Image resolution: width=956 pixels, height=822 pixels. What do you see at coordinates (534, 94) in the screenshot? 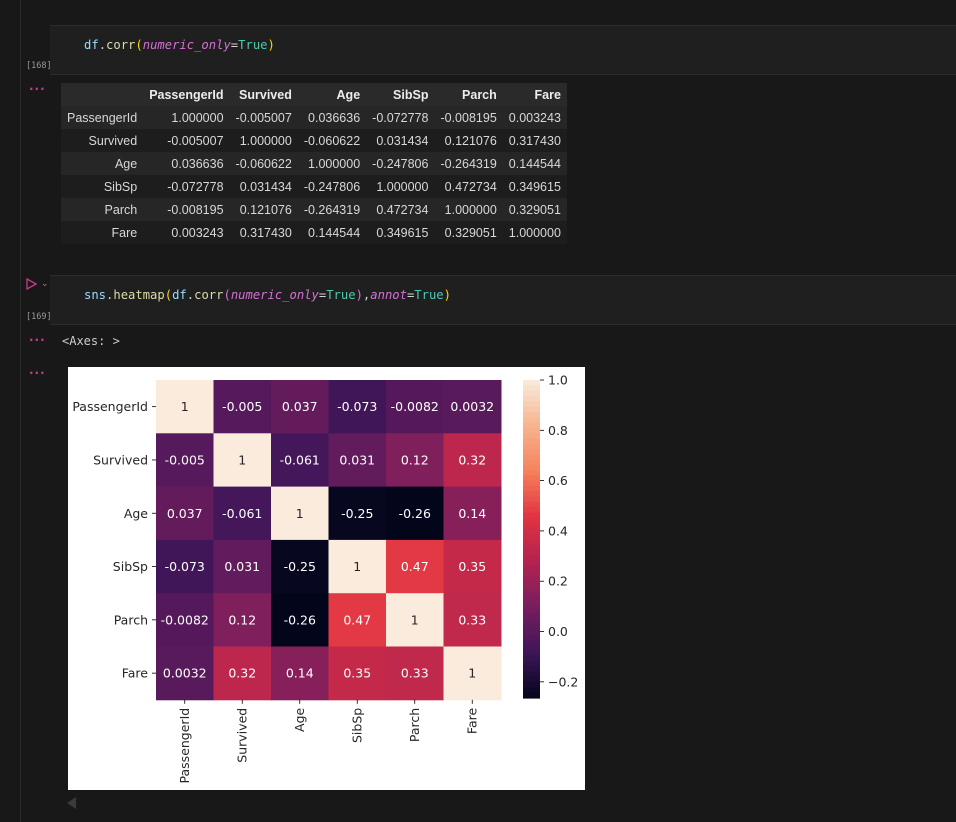
I see `column-header: Fare` at bounding box center [534, 94].